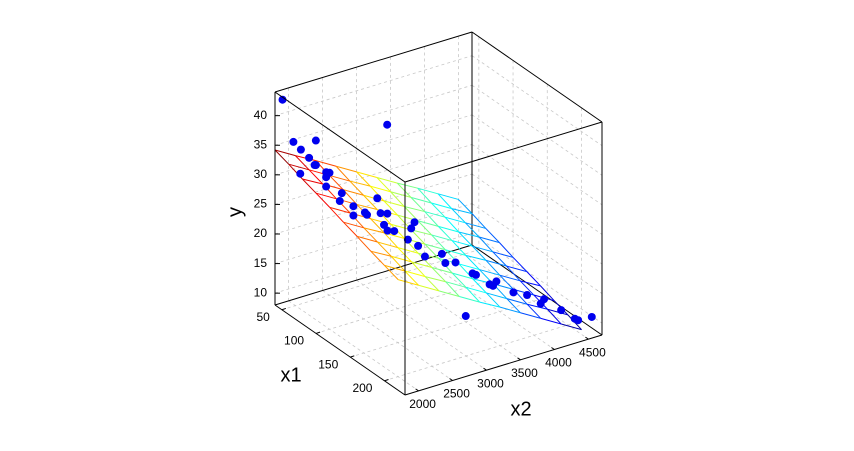 The height and width of the screenshot is (451, 854). Describe the element at coordinates (328, 364) in the screenshot. I see `x1-tick-label: 150` at that location.